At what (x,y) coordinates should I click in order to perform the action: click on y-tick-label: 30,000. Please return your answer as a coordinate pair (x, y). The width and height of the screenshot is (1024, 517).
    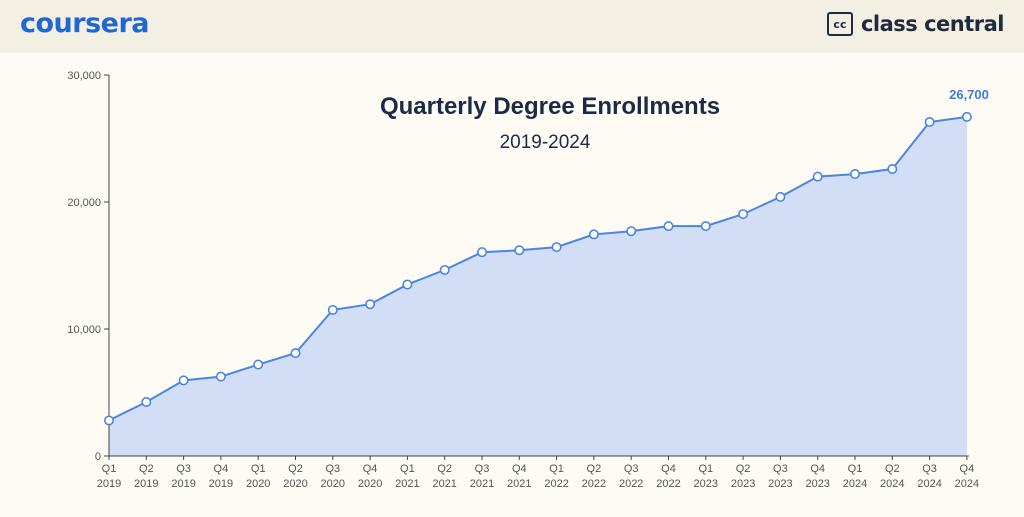
    Looking at the image, I should click on (84, 76).